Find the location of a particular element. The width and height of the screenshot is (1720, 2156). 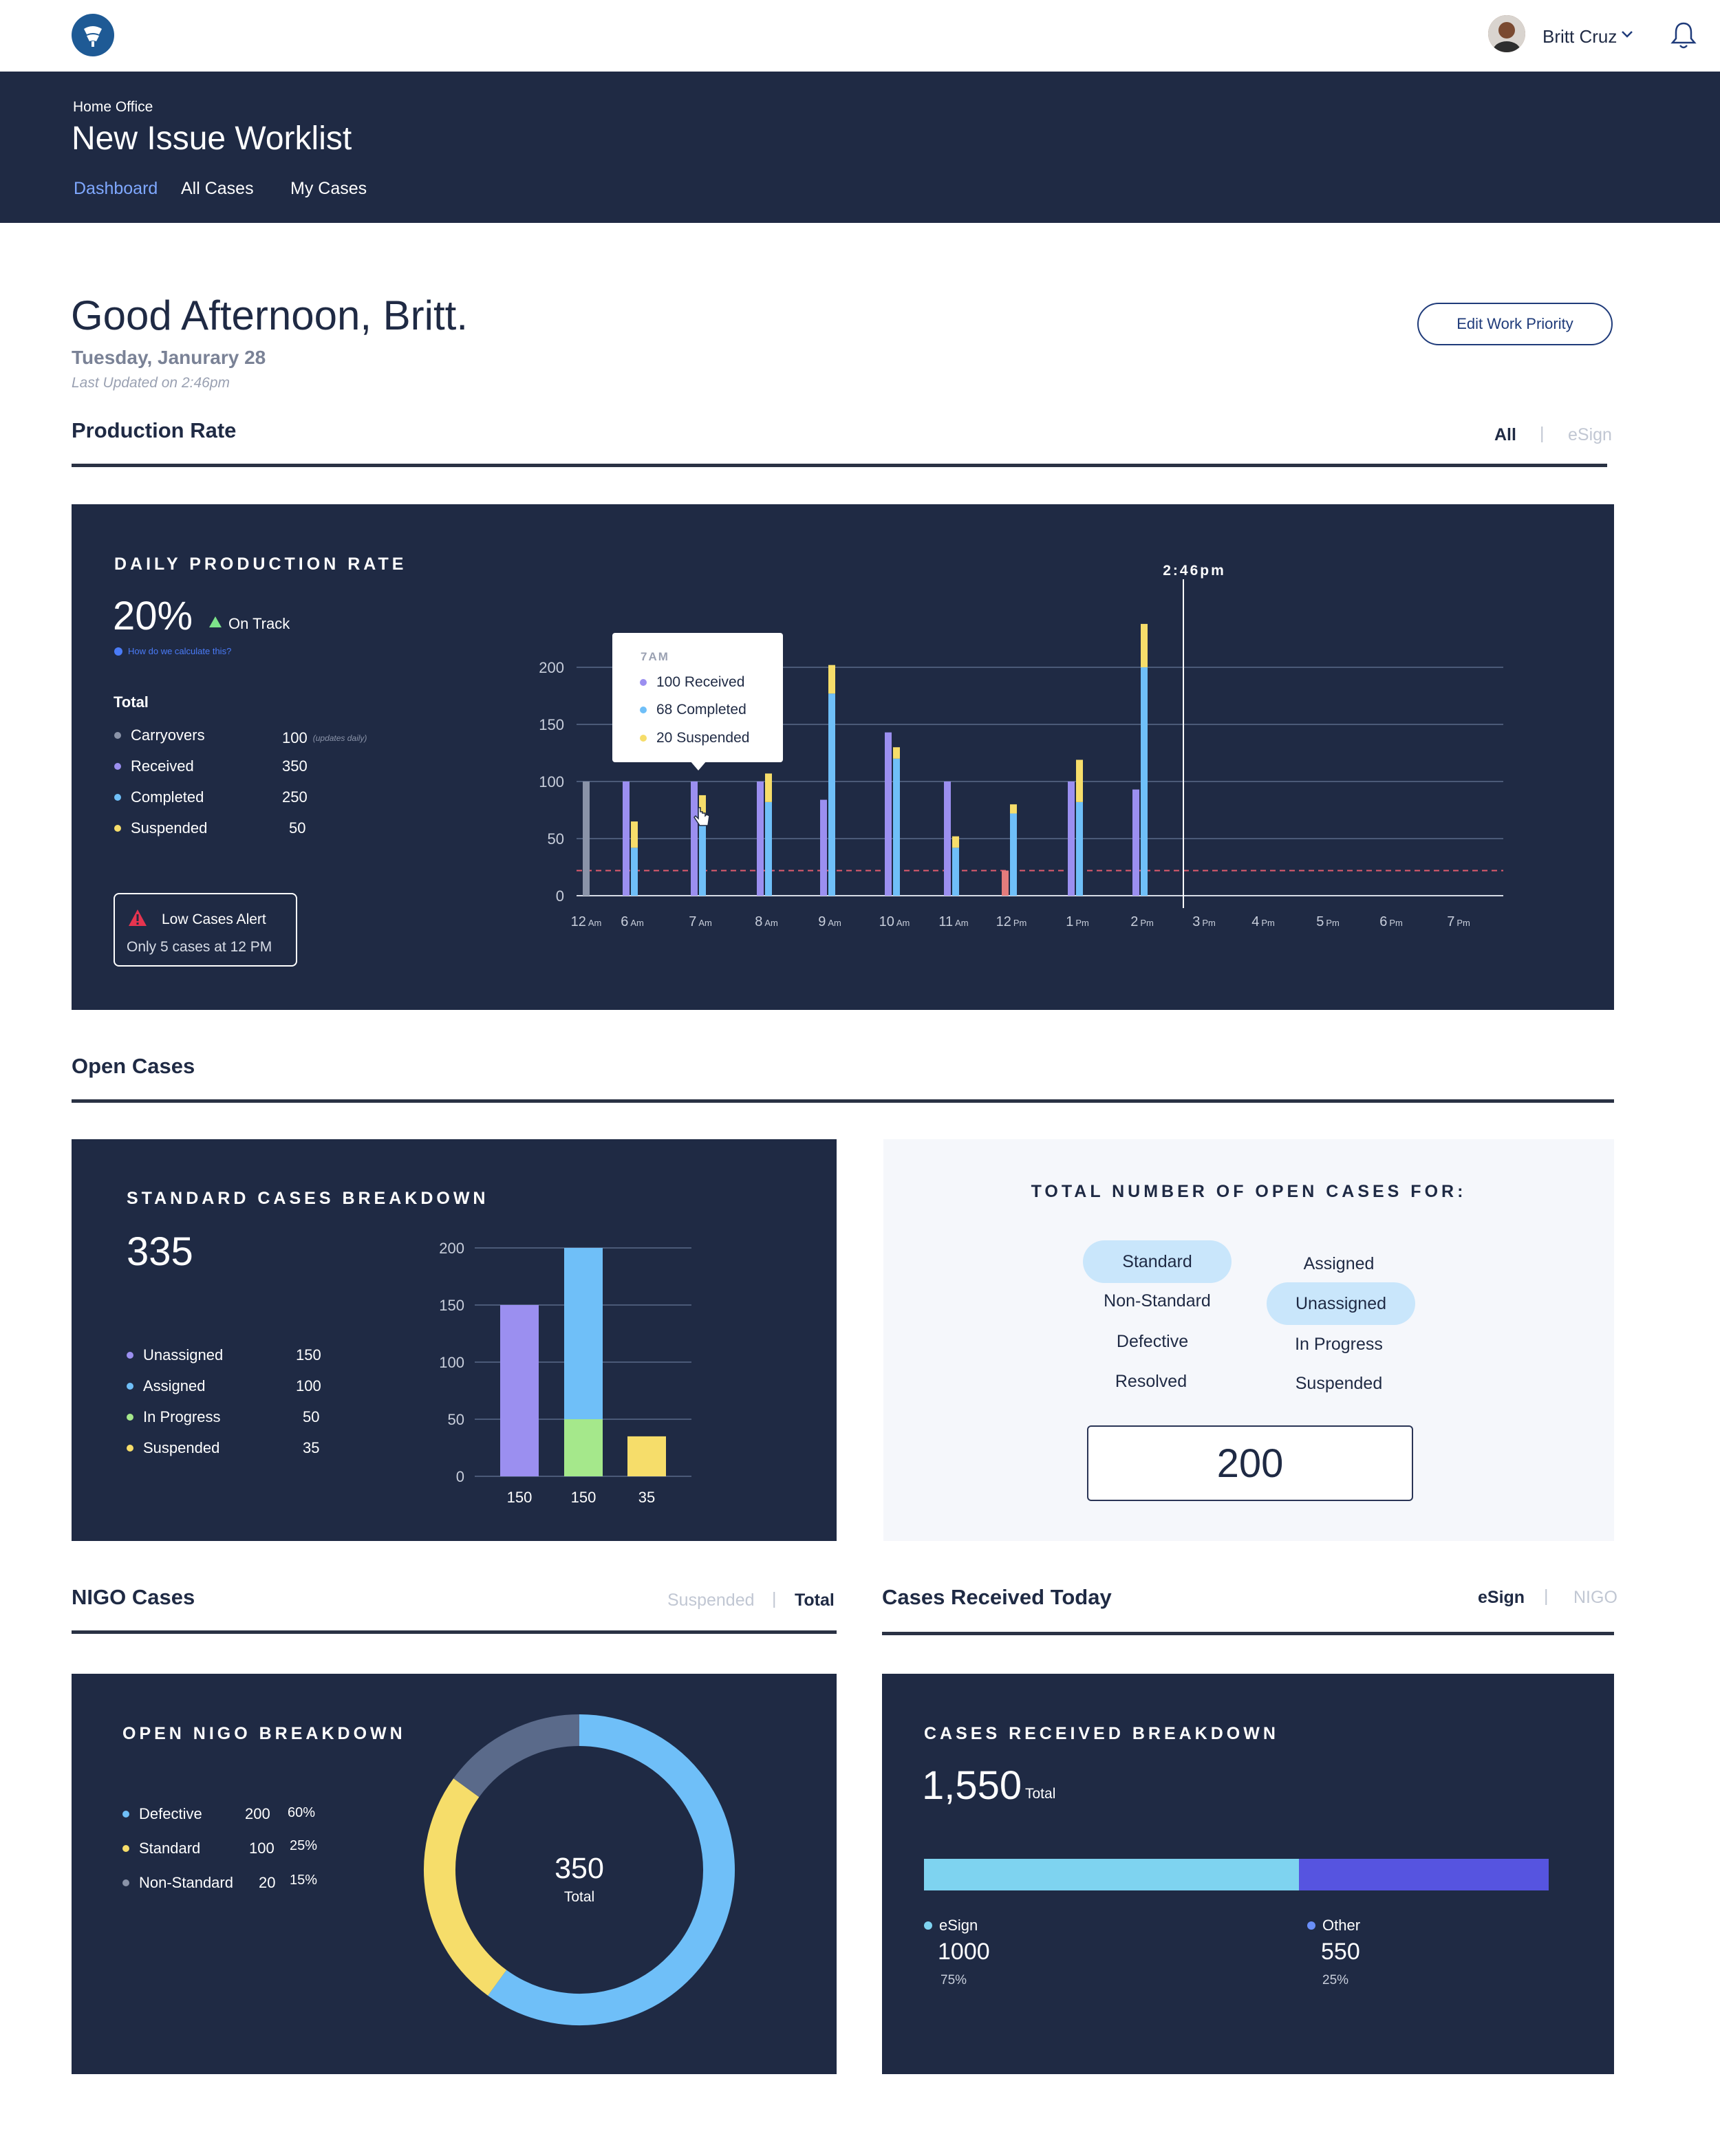

tab-dashboard: Dashboard is located at coordinates (116, 189).